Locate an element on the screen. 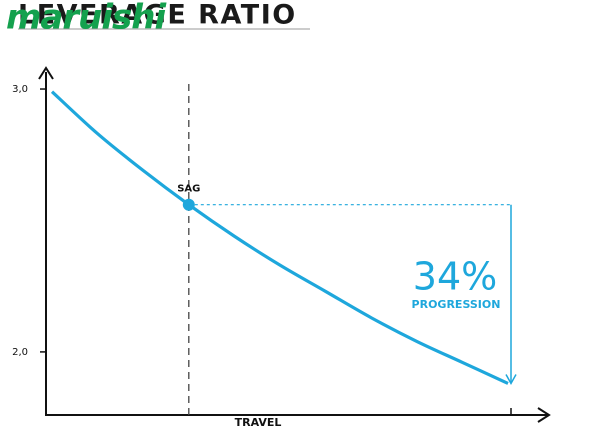 The height and width of the screenshot is (426, 600). chart-title: LEVERAGE RATIO is located at coordinates (157, 15).